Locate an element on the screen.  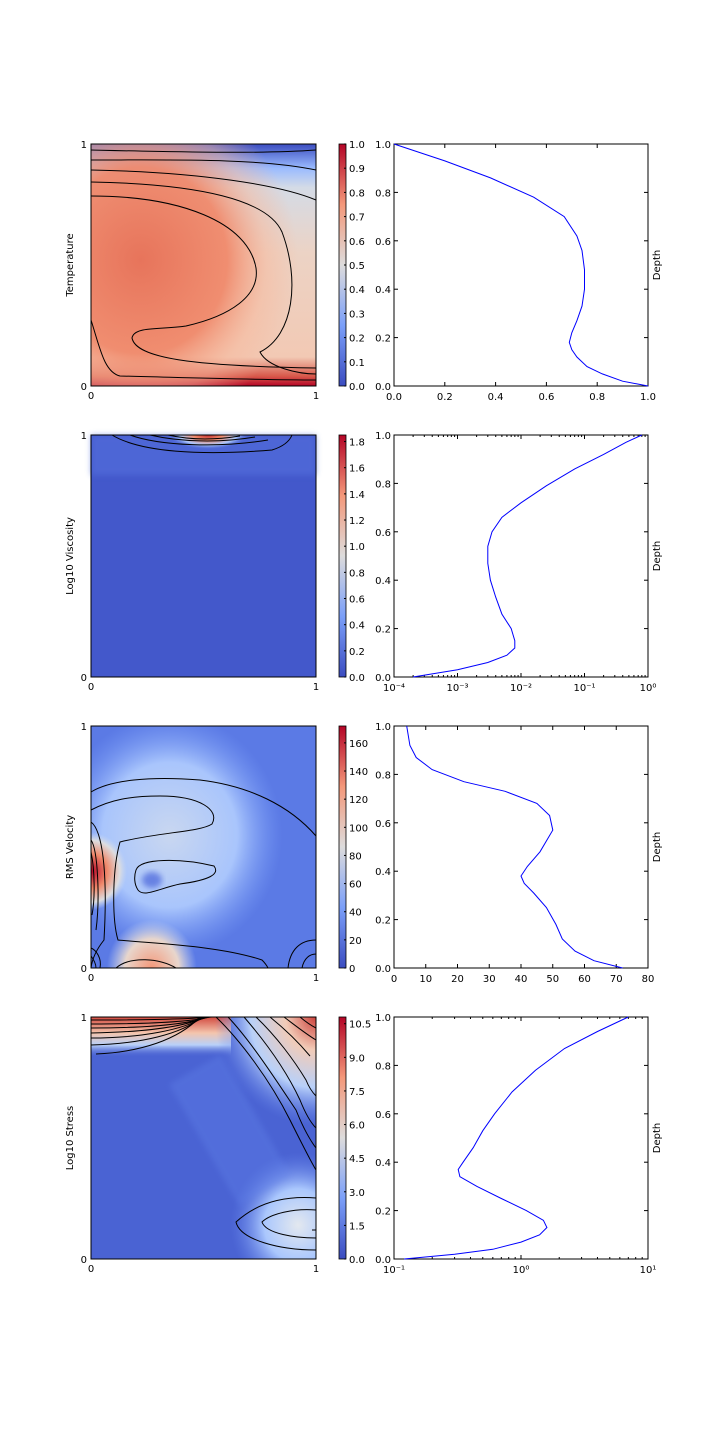
profile-xtick-label: 1.0 is located at coordinates (648, 397).